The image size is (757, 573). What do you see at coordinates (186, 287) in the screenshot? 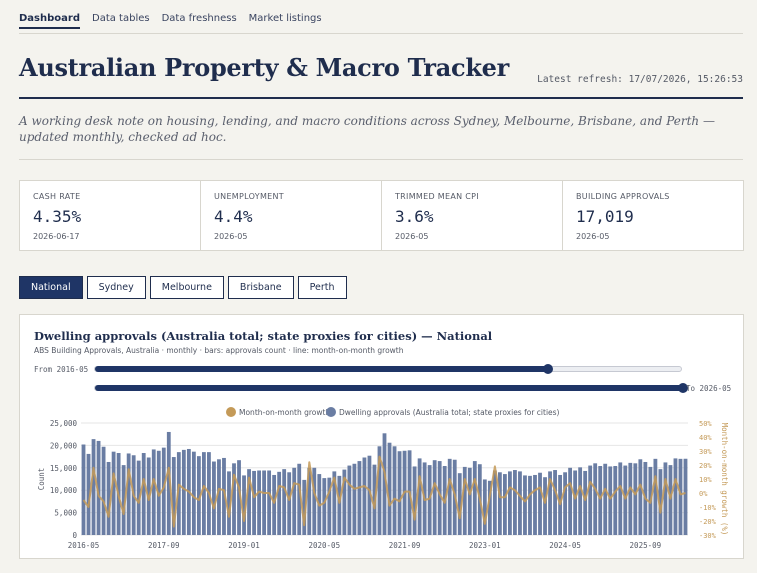
I see `tab-melbourne: Melbourne` at bounding box center [186, 287].